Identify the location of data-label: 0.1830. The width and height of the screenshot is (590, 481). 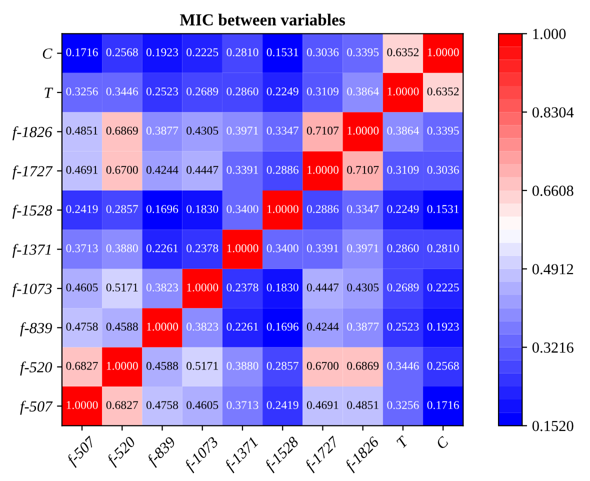
(282, 287).